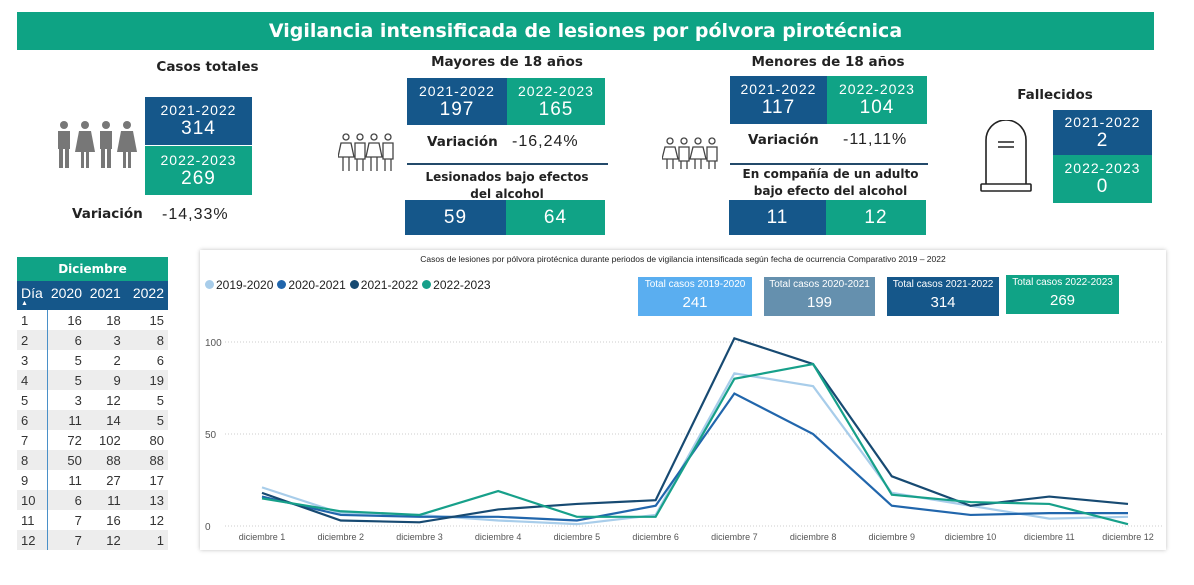 The width and height of the screenshot is (1194, 585). I want to click on table-row: 3 5 2 6, so click(92, 360).